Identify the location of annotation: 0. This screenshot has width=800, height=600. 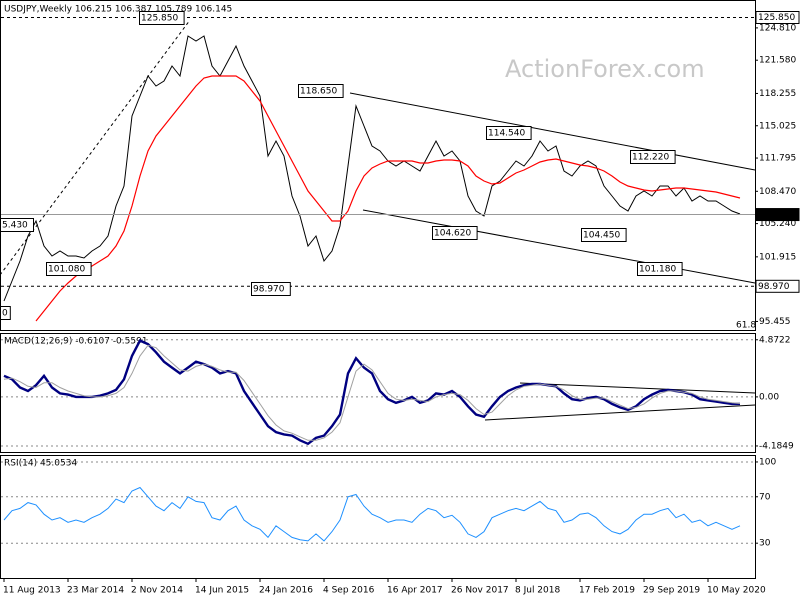
(5, 314).